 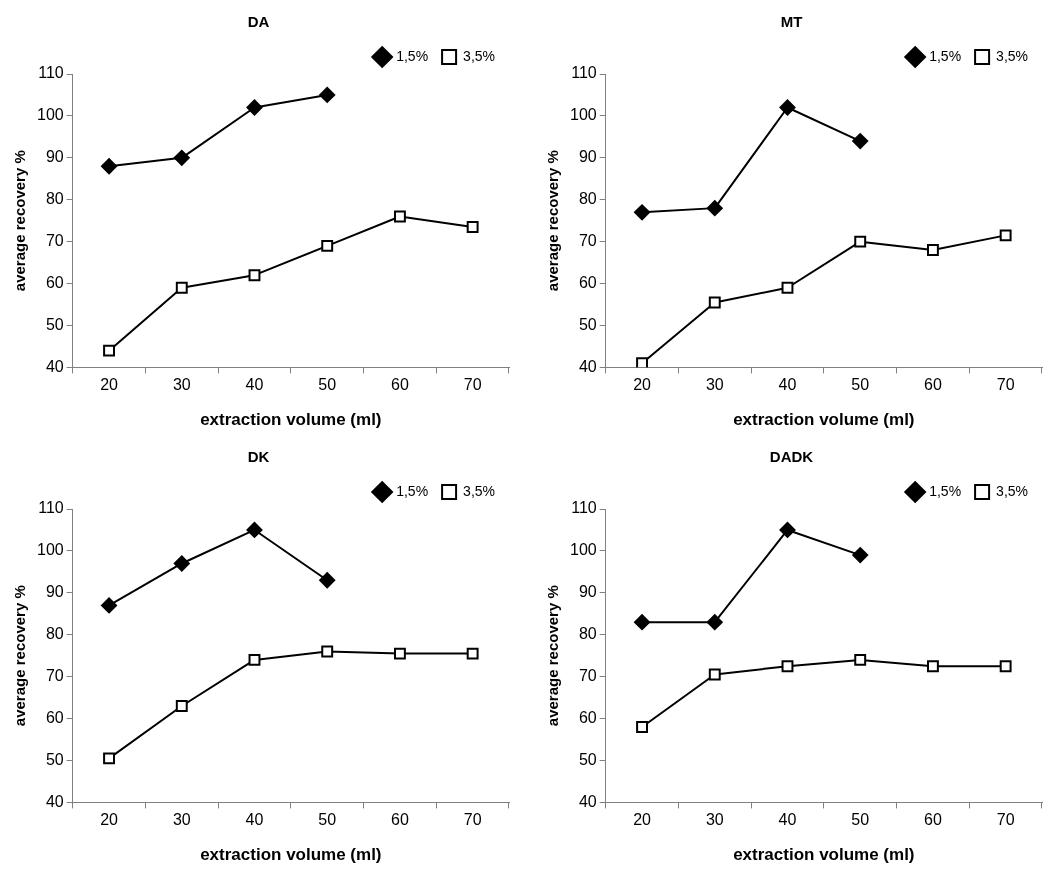 What do you see at coordinates (791, 457) in the screenshot?
I see `chart-title: DADK` at bounding box center [791, 457].